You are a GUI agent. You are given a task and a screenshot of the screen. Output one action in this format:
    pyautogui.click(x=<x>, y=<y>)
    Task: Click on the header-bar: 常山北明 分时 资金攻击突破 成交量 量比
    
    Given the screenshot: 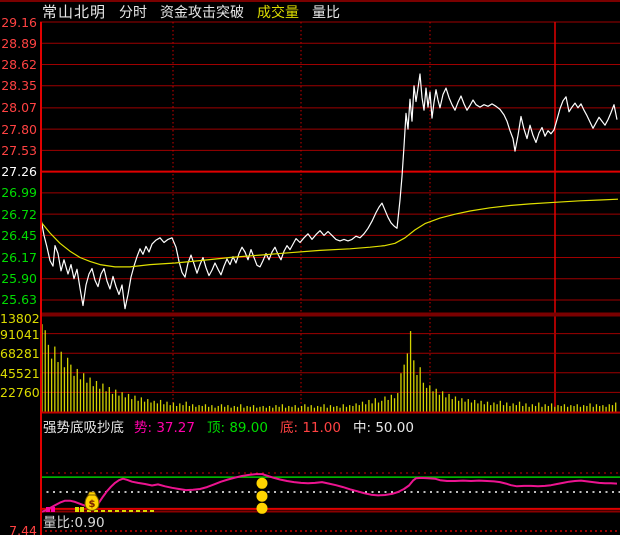 What is the action you would take?
    pyautogui.click(x=191, y=11)
    